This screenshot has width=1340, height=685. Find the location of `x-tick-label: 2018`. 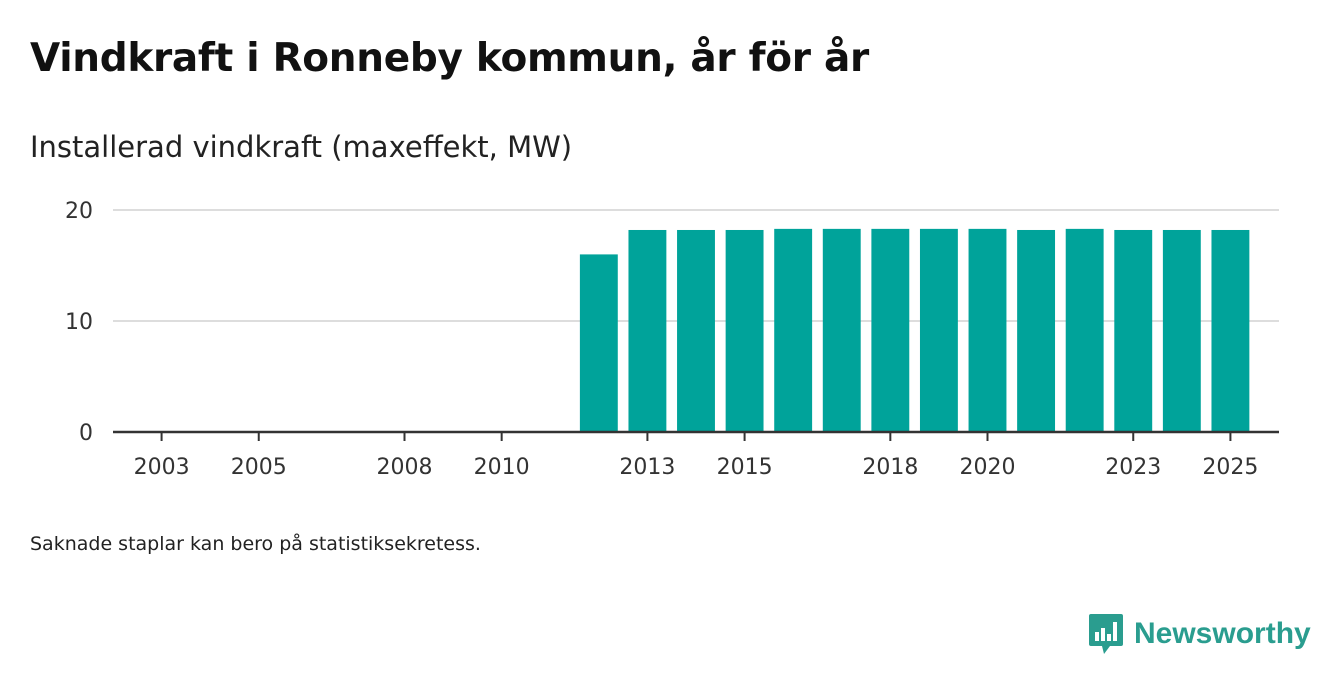

x-tick-label: 2018 is located at coordinates (890, 467).